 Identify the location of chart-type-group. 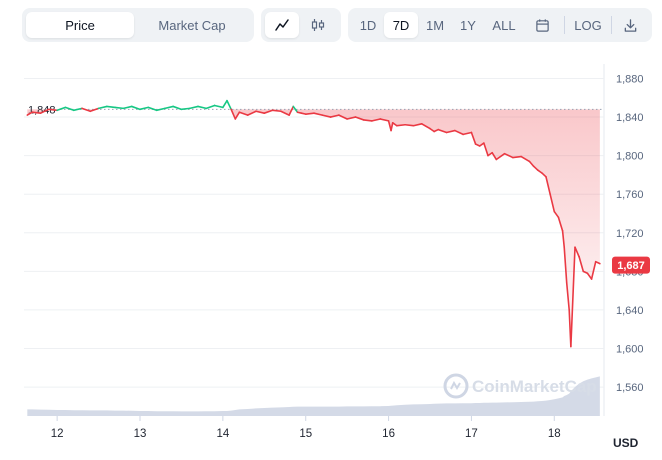
(301, 25).